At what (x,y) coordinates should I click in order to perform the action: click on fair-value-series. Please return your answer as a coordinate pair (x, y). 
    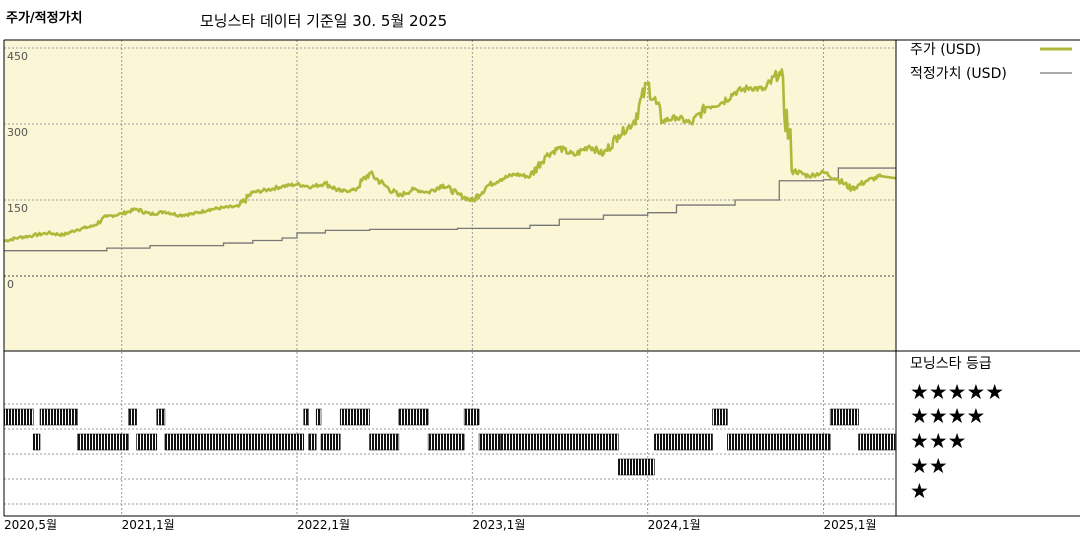
    Looking at the image, I should click on (450, 209).